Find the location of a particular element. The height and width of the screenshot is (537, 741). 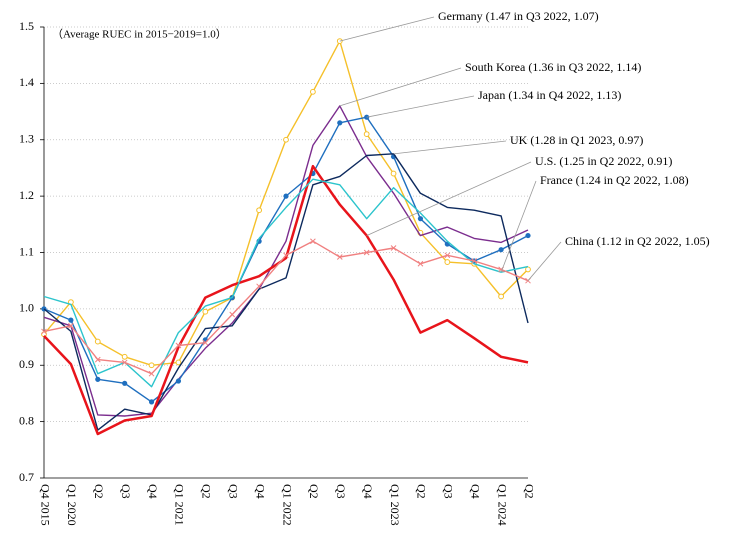

y-tick-label: 1.4 is located at coordinates (26, 82).